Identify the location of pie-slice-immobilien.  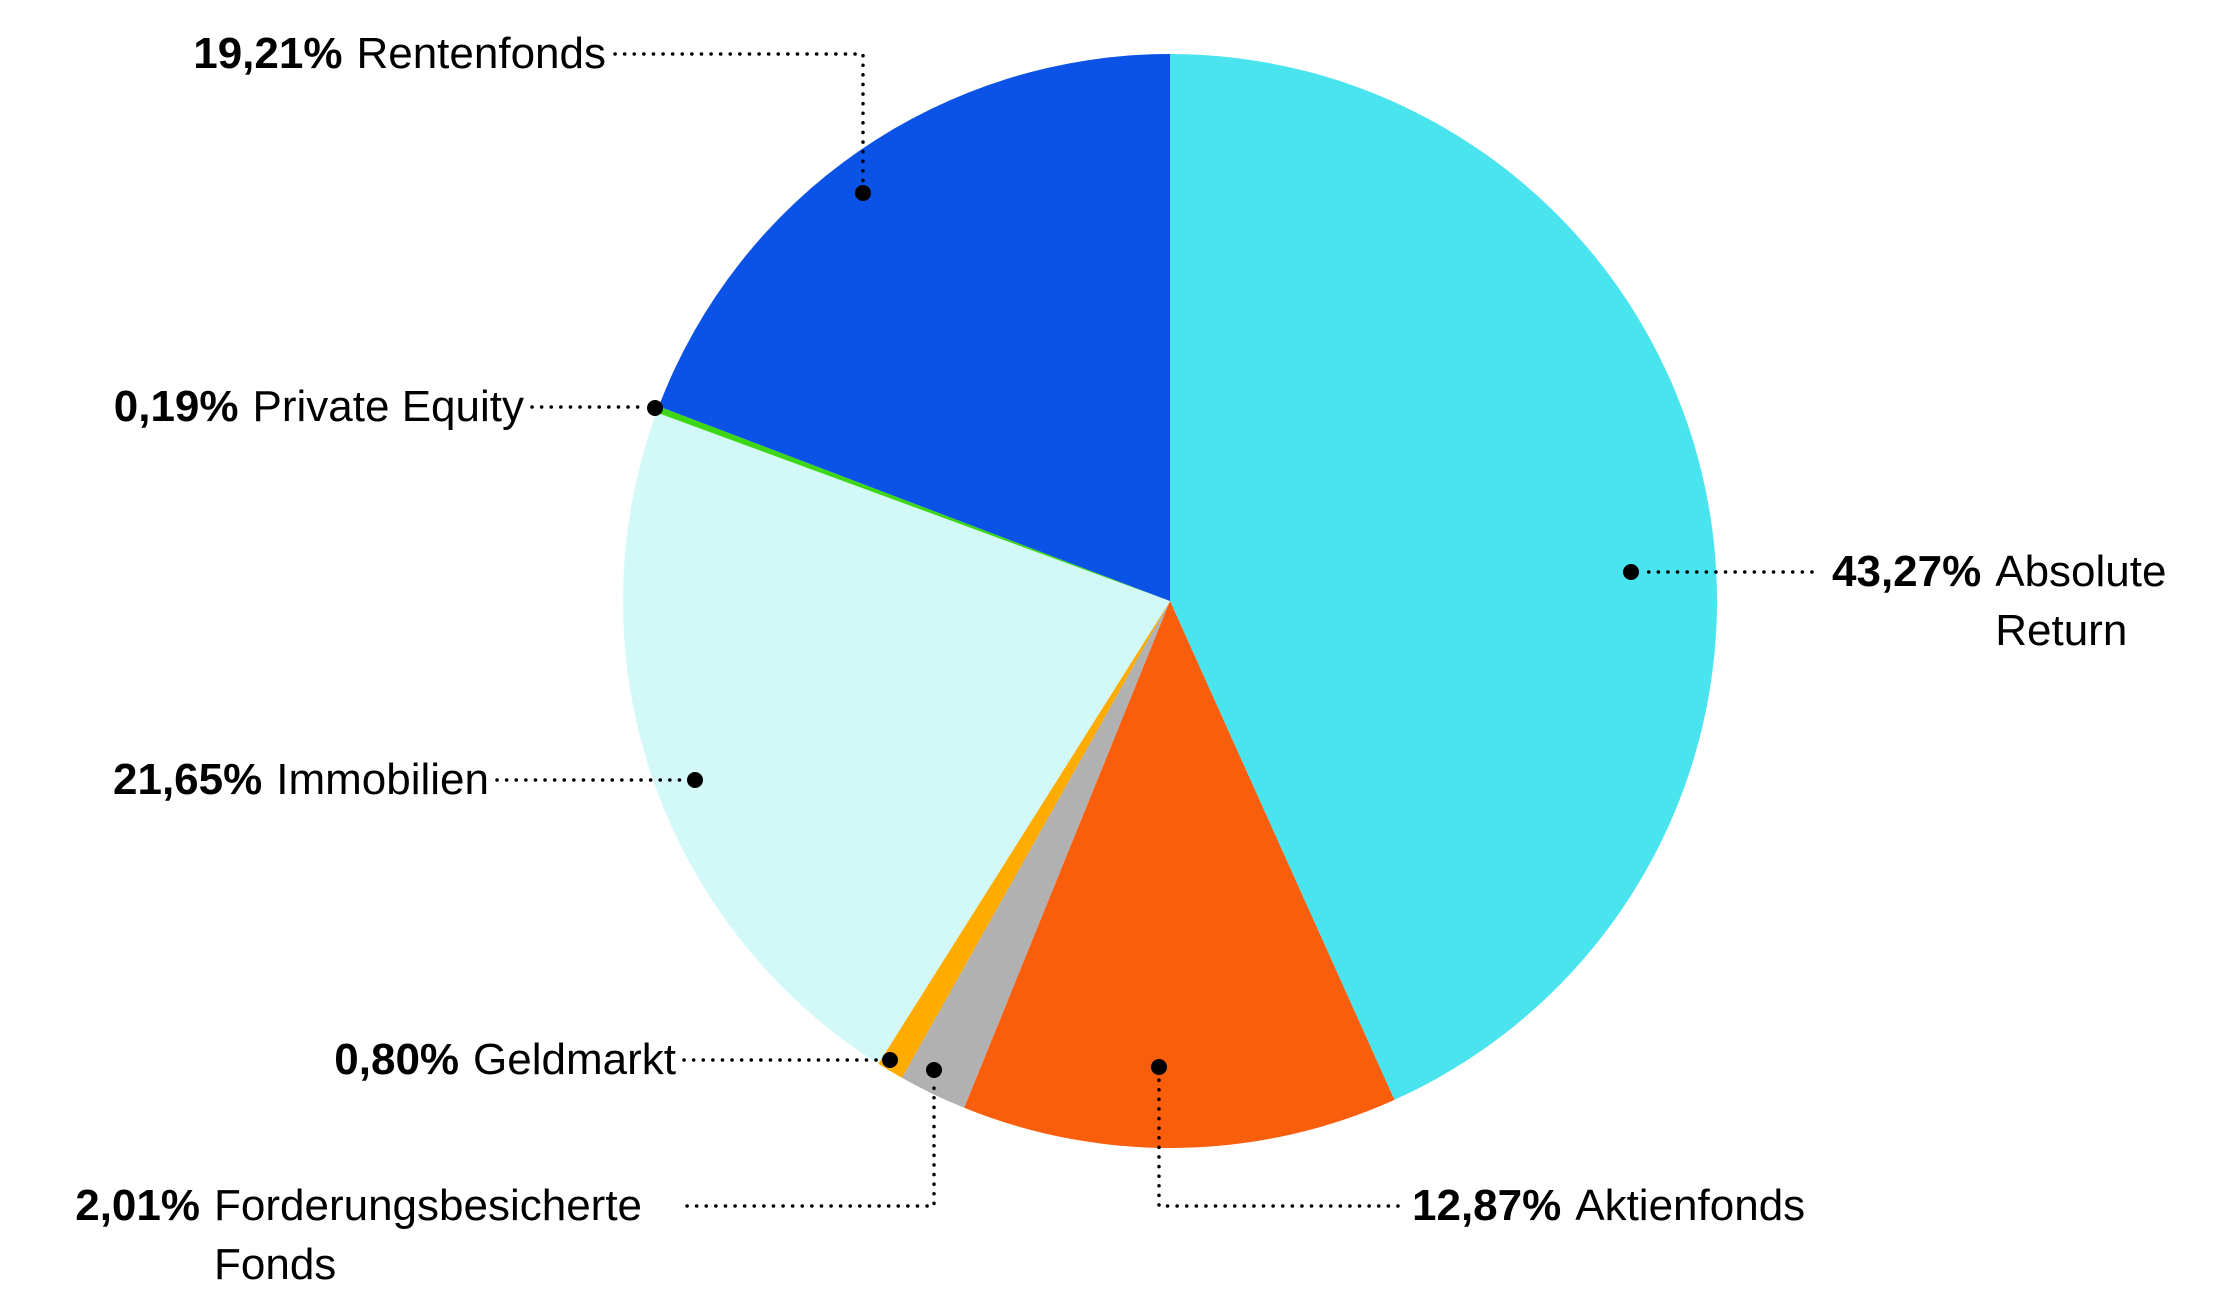
(896, 738).